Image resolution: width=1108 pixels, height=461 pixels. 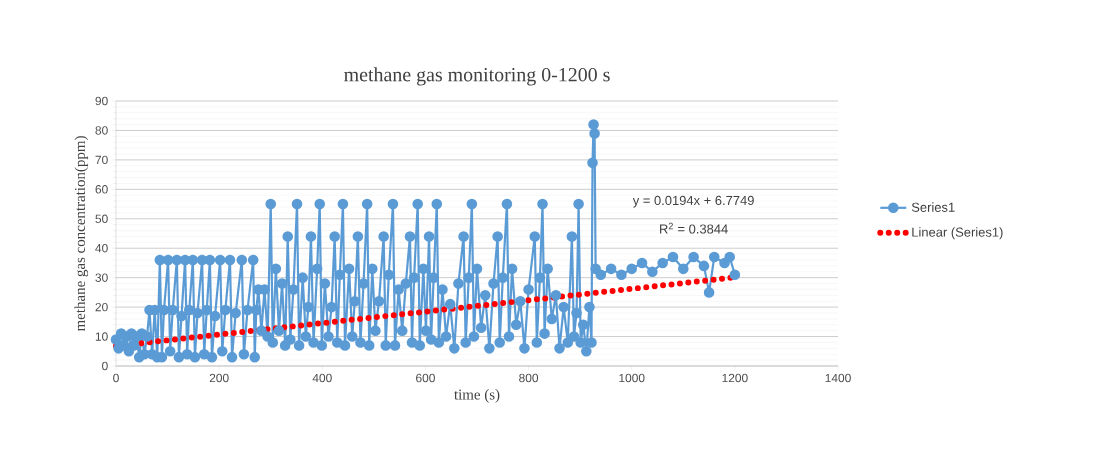 I want to click on y-tick-label: 90, so click(x=101, y=101).